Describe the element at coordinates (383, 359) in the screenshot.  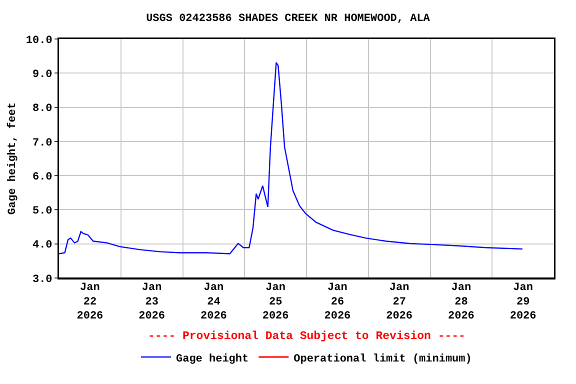
I see `legend-label: Operational limit (minimum)` at that location.